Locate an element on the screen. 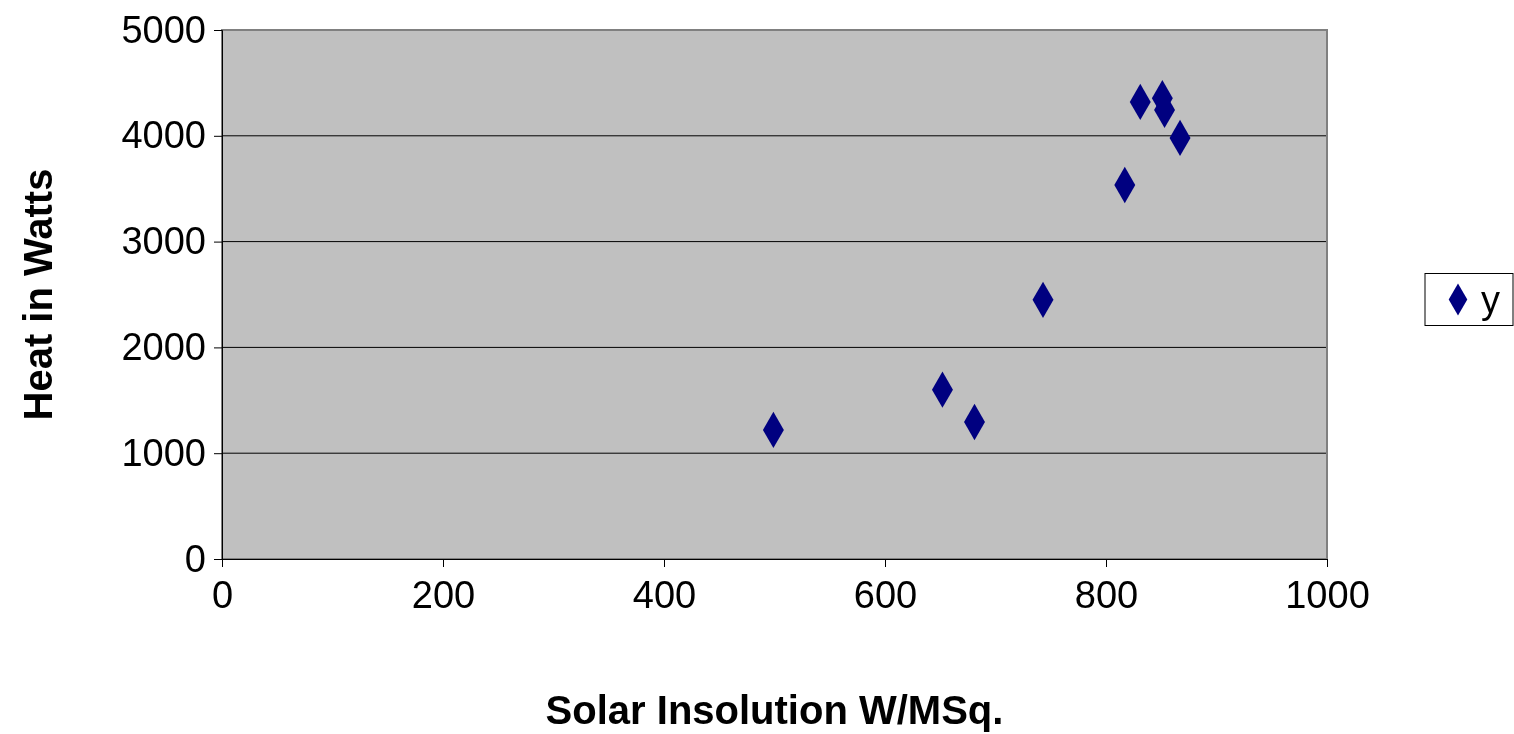  x-axis-title: Solar Insolution W/MSq. is located at coordinates (774, 710).